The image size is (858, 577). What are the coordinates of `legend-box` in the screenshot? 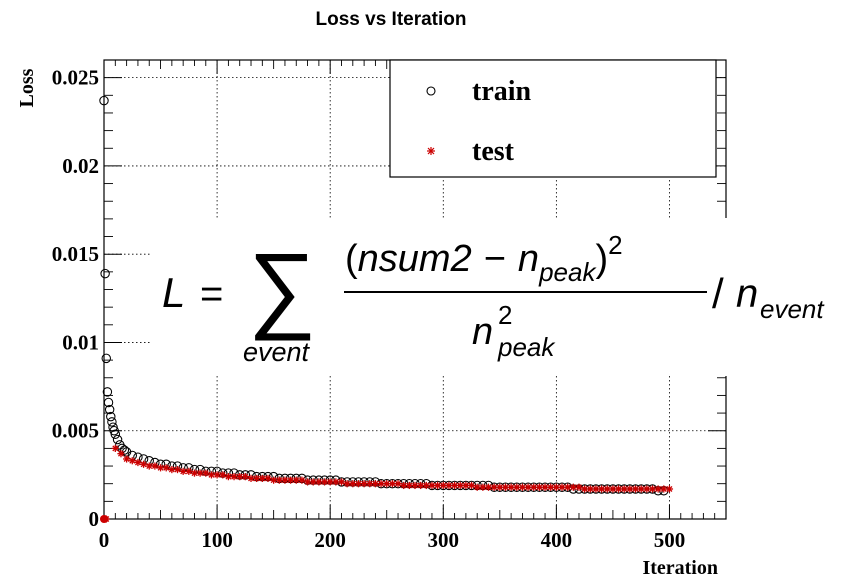 It's located at (553, 118).